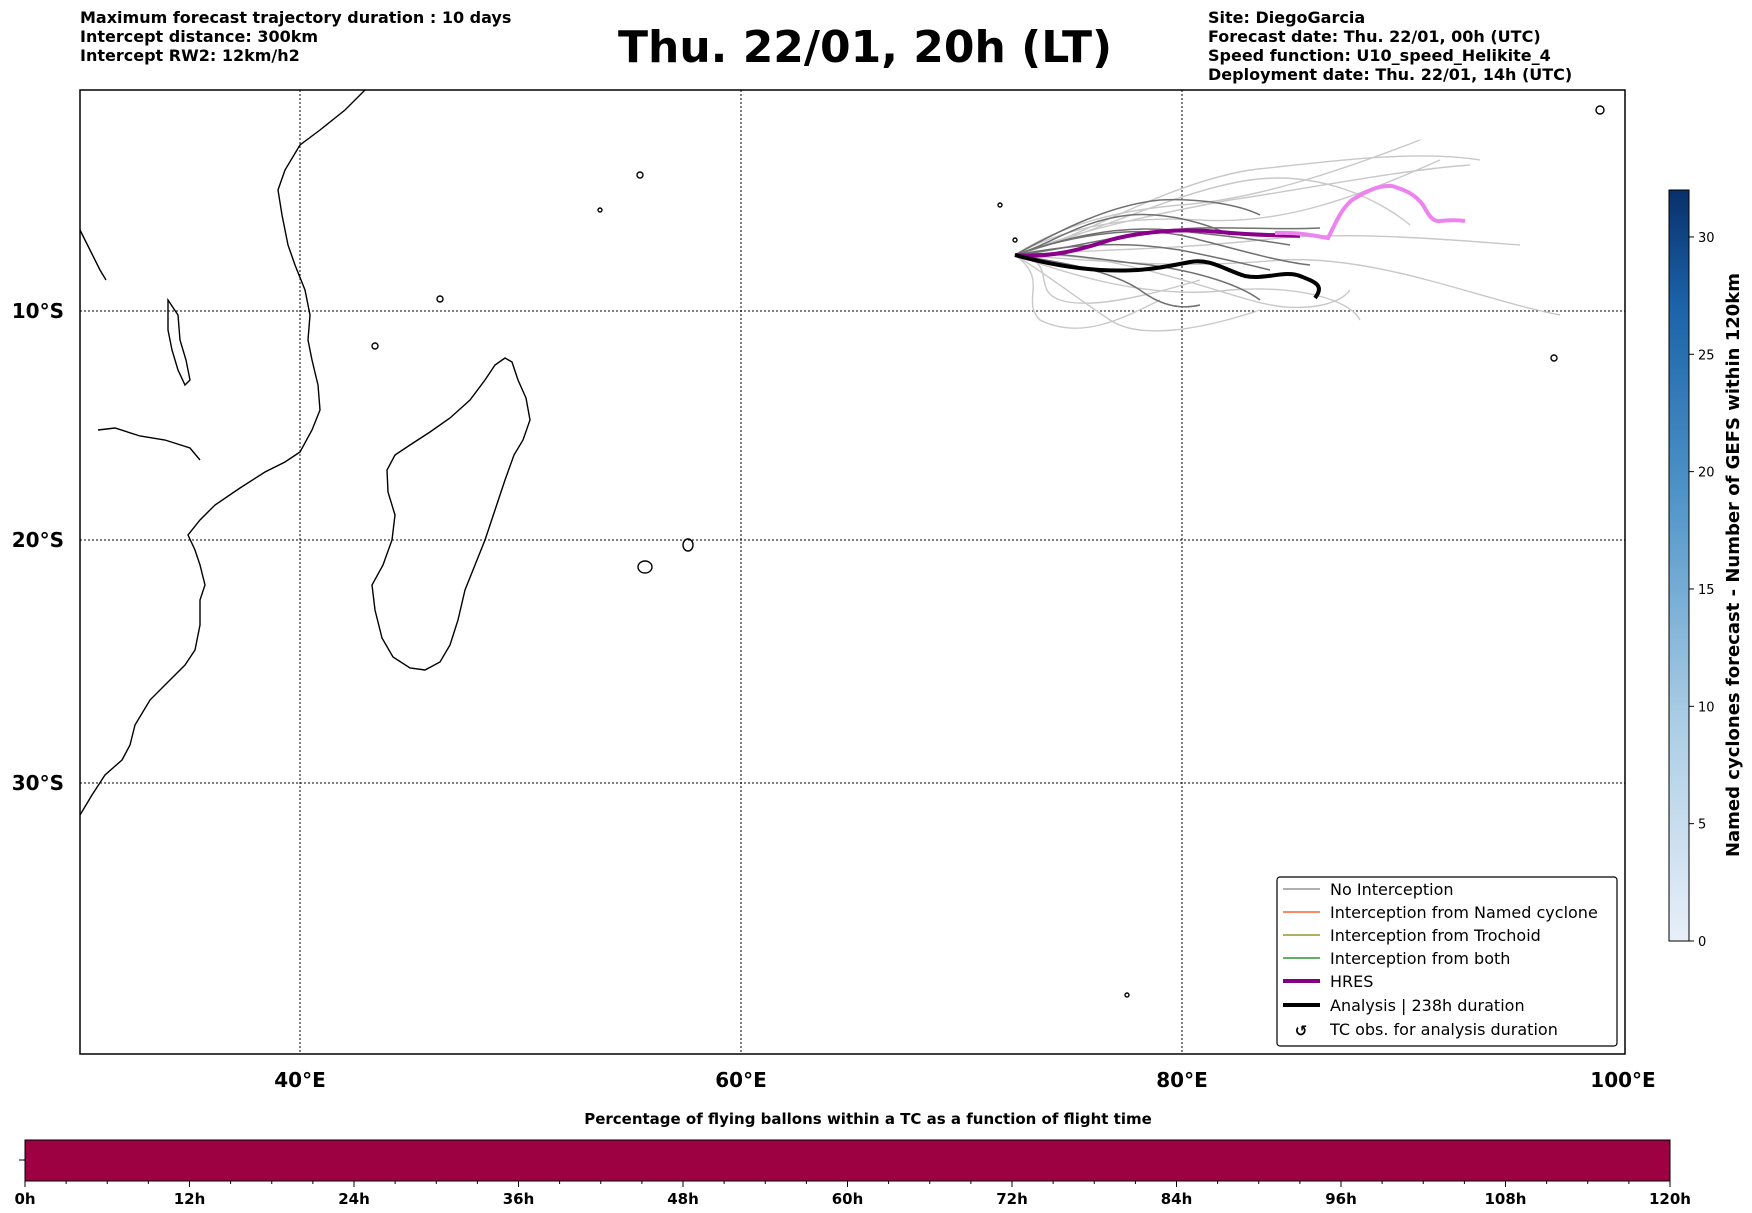  What do you see at coordinates (1706, 238) in the screenshot?
I see `colorbar-right-tick-label: 30` at bounding box center [1706, 238].